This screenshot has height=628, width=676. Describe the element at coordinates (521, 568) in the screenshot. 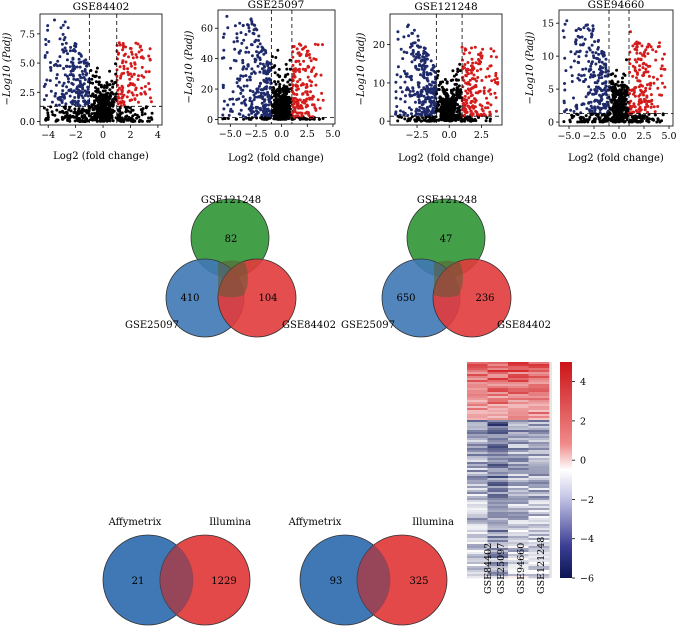

I see `heatmap-col-label-3: GSE94660` at that location.